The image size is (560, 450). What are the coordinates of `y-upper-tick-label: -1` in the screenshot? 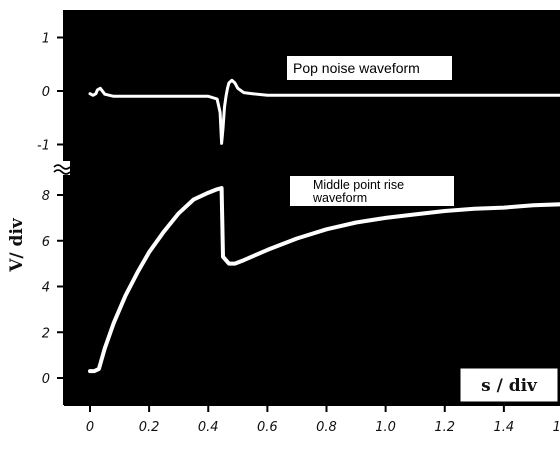 It's located at (43, 146).